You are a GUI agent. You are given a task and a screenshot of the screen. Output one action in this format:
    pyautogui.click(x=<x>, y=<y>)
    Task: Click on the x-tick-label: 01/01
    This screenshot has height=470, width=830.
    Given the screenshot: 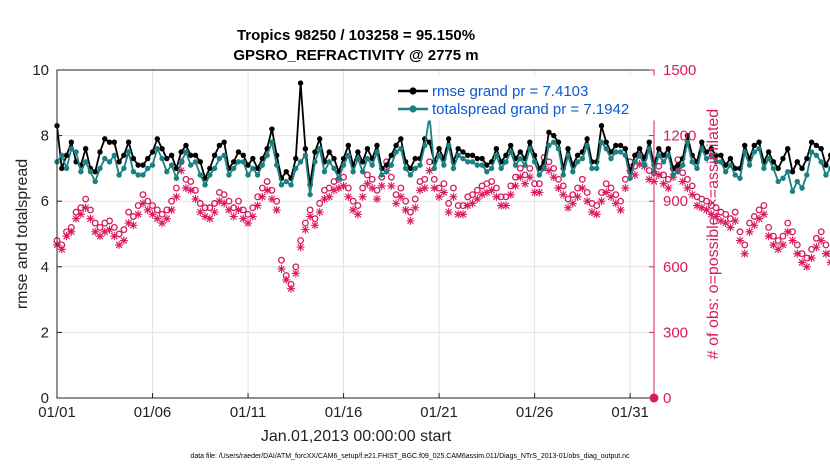 What is the action you would take?
    pyautogui.click(x=57, y=412)
    